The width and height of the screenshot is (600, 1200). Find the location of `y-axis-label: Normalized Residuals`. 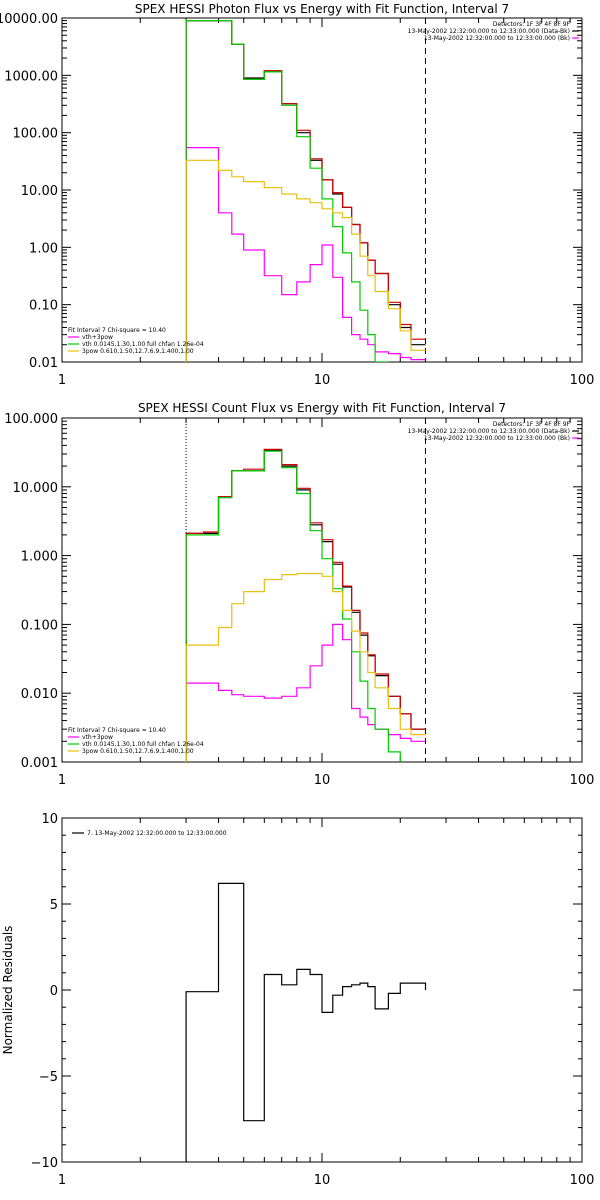

y-axis-label: Normalized Residuals is located at coordinates (8, 990).